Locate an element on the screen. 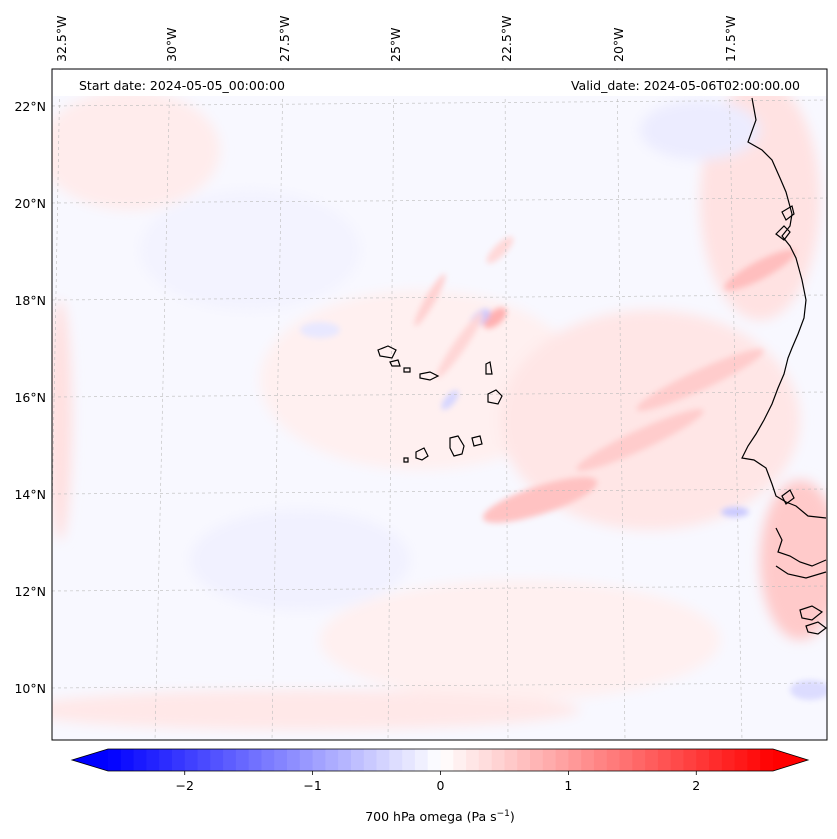 The image size is (837, 839). lat-label: 16°N is located at coordinates (30, 397).